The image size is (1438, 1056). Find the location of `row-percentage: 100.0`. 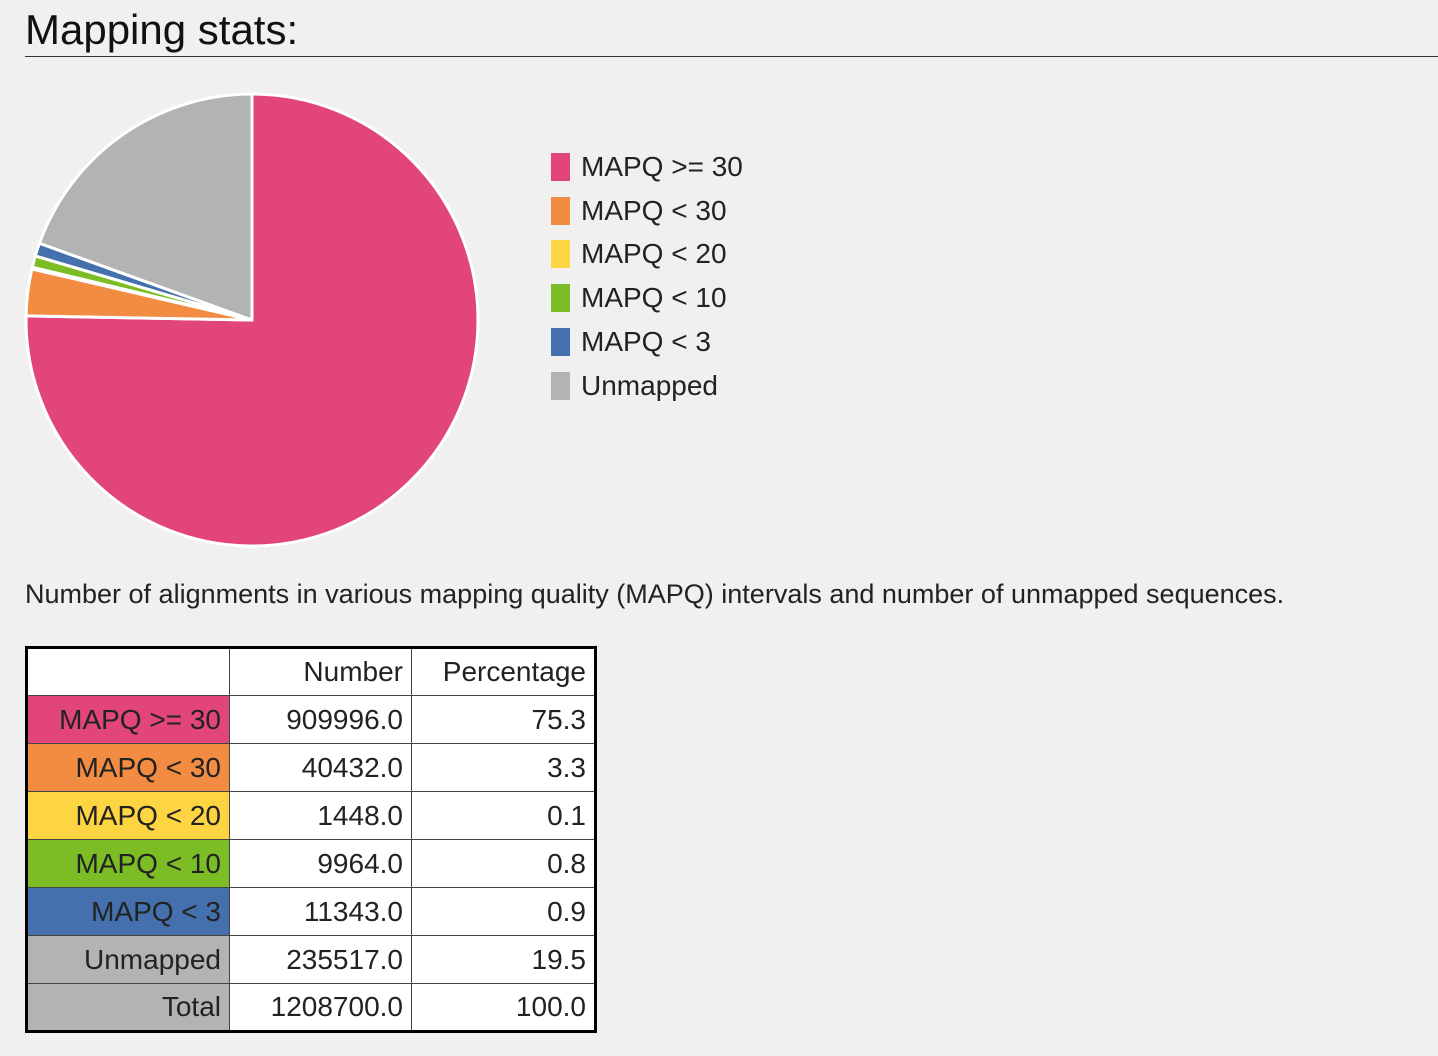

row-percentage: 100.0 is located at coordinates (503, 1007).